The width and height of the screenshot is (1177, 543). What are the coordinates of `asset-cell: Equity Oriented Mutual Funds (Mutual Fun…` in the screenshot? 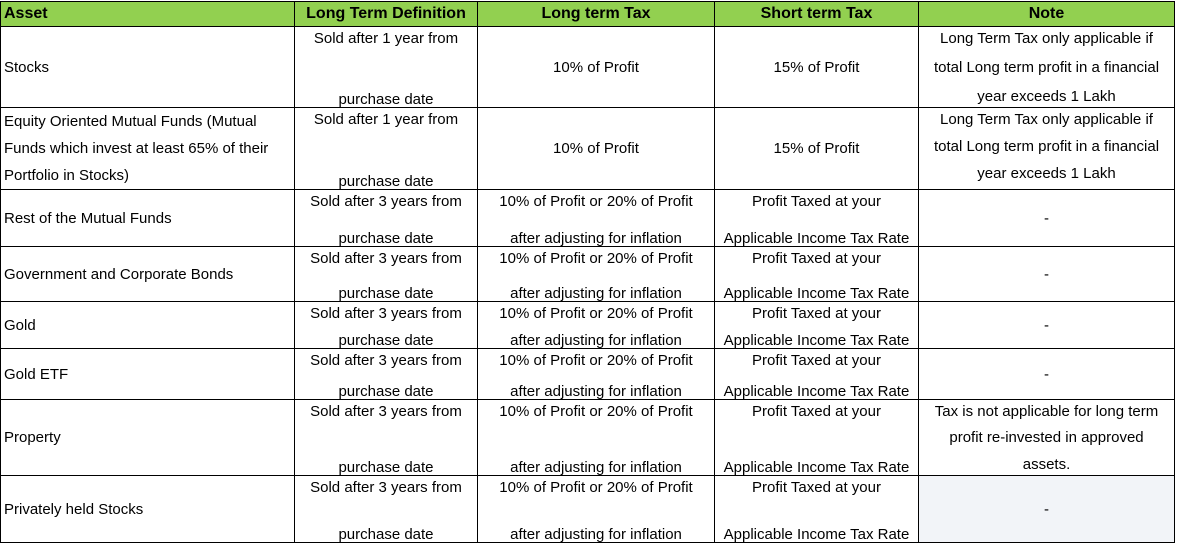 It's located at (147, 148).